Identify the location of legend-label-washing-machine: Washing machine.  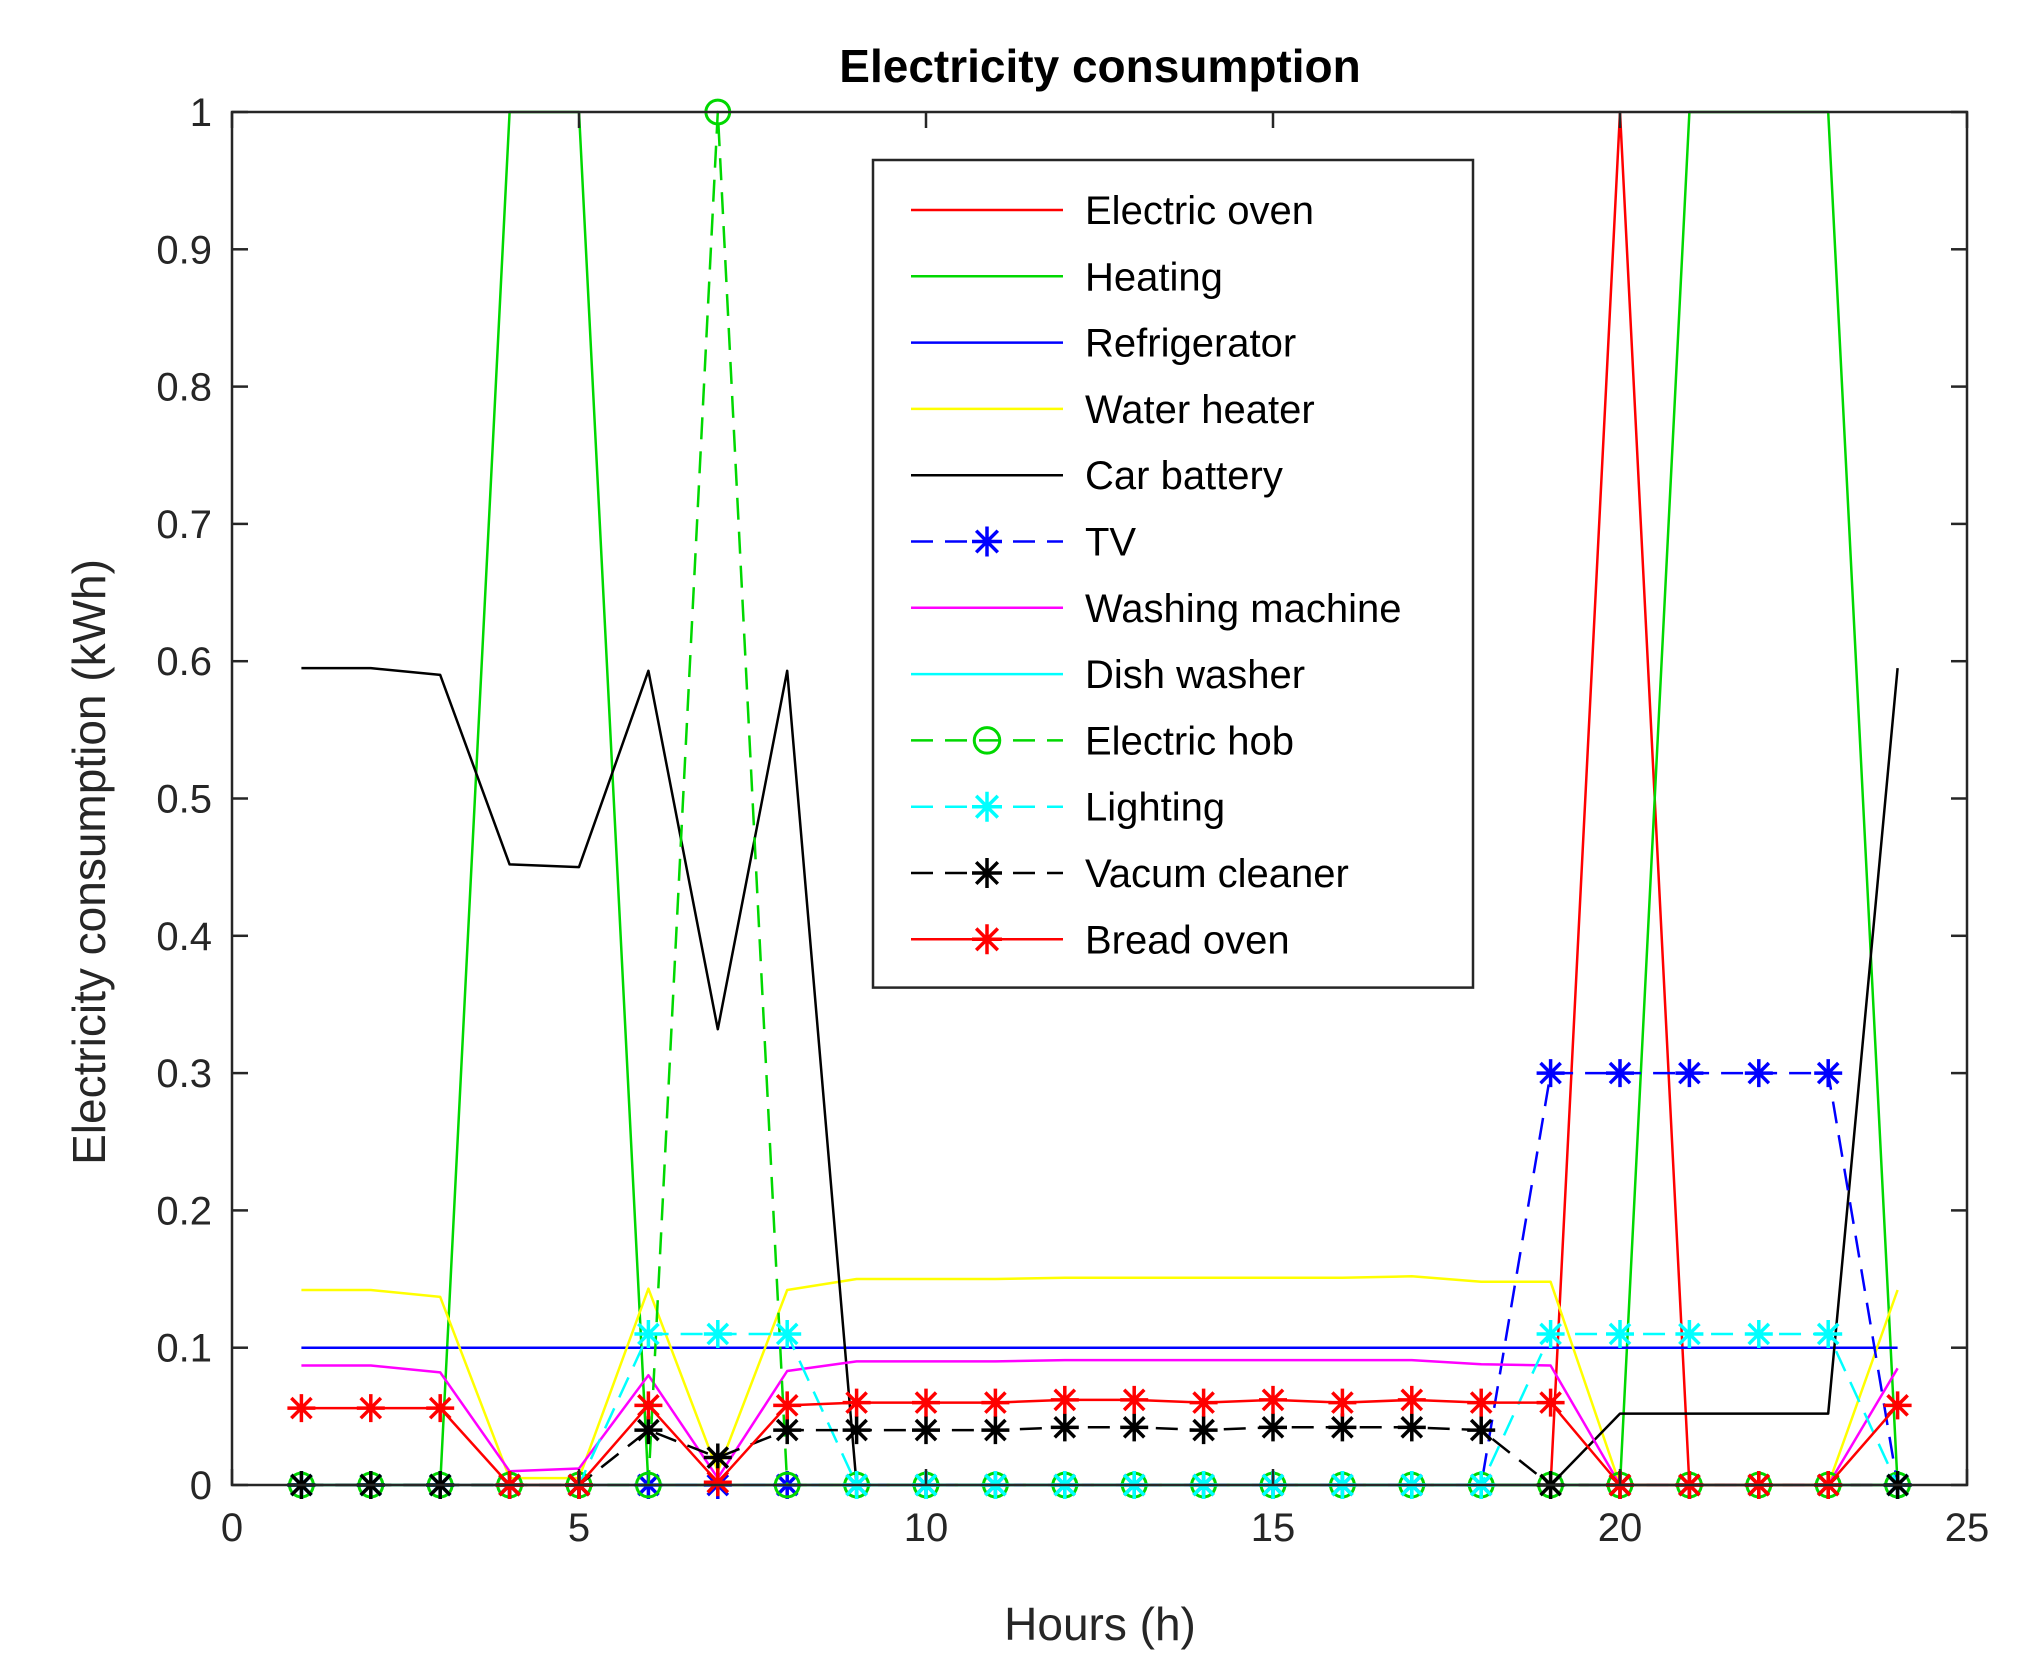
(1243, 609).